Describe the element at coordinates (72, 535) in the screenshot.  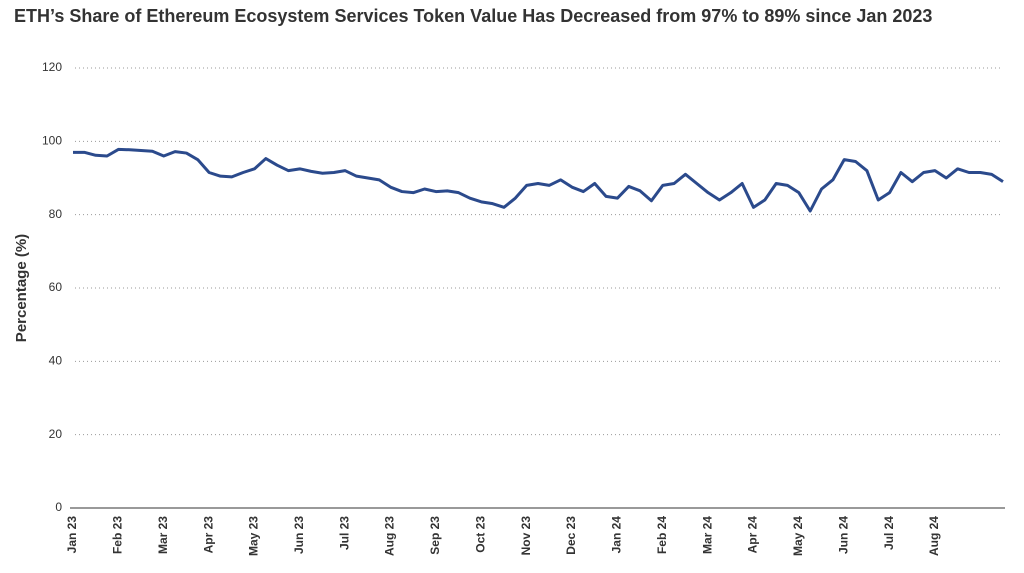
I see `x-tick-label: Jan 23` at that location.